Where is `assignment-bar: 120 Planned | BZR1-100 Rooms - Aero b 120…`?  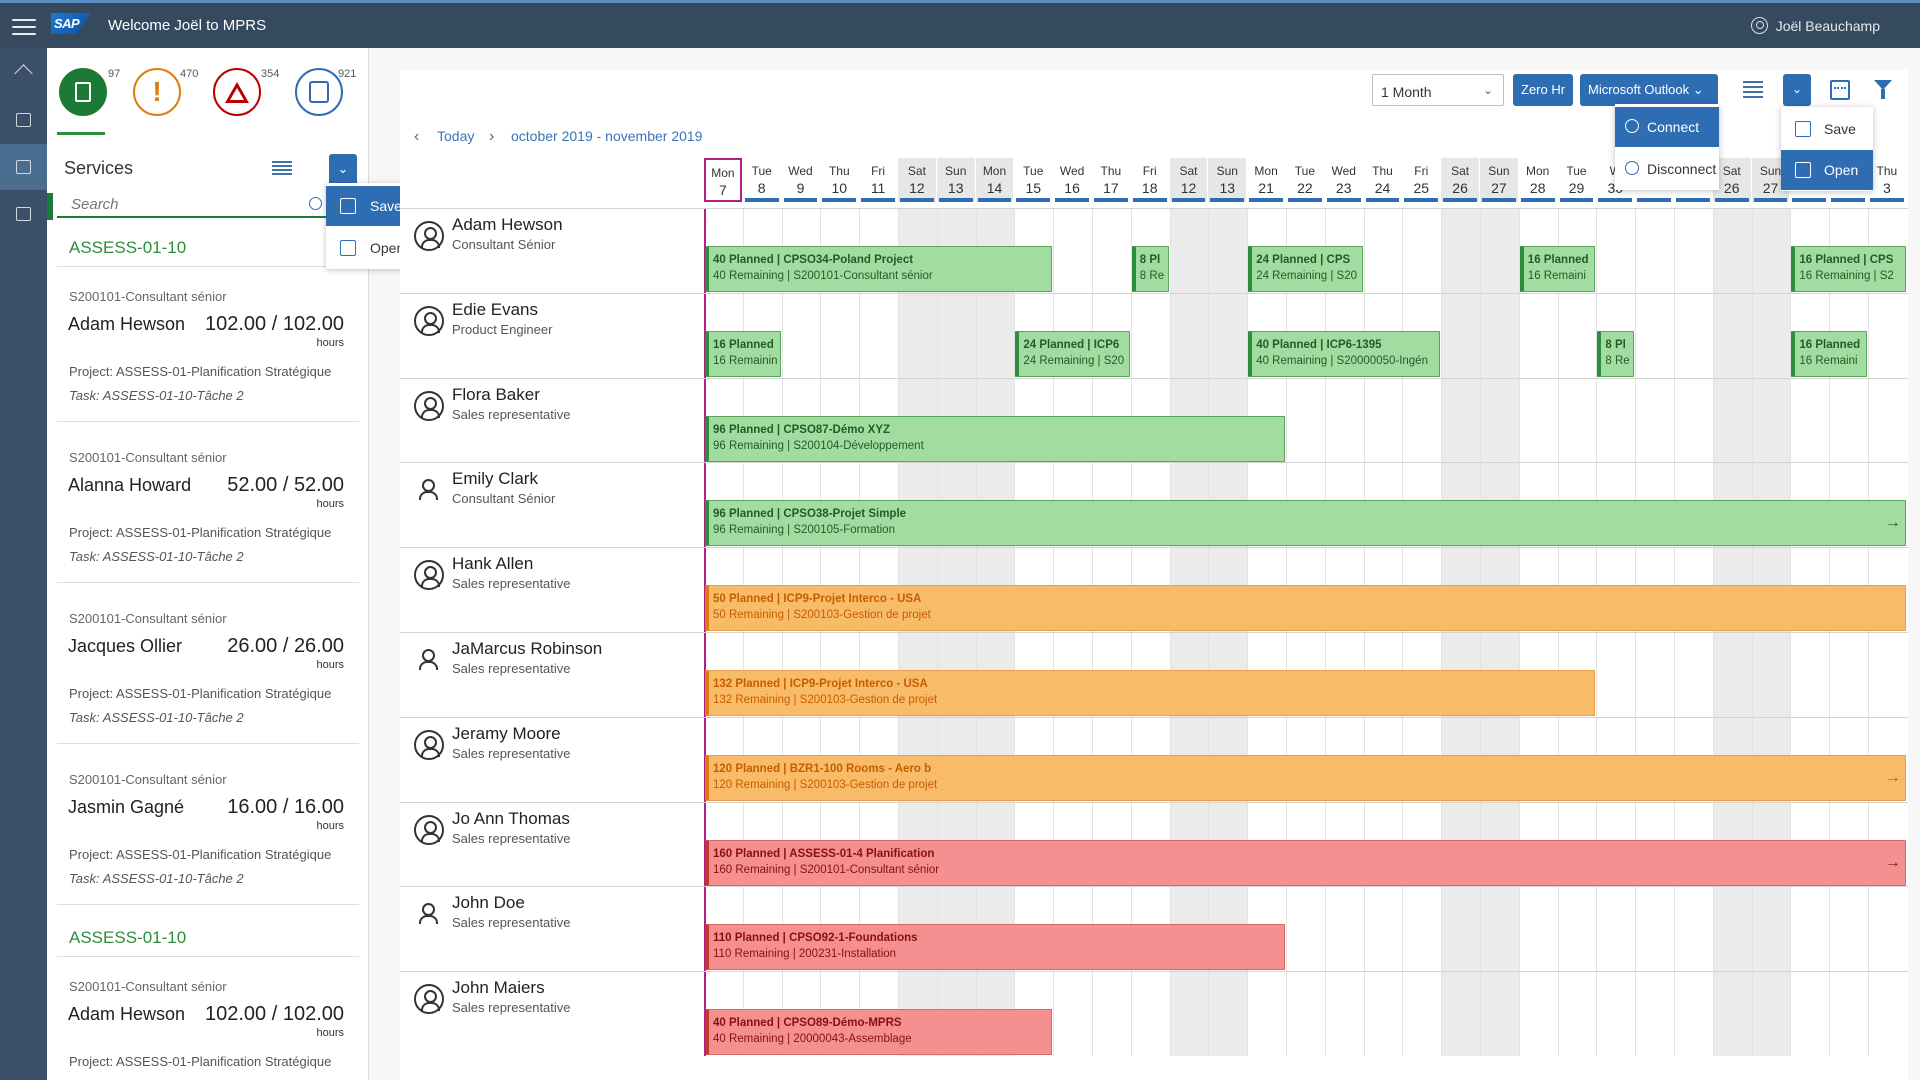 assignment-bar: 120 Planned | BZR1-100 Rooms - Aero b 120… is located at coordinates (1305, 777).